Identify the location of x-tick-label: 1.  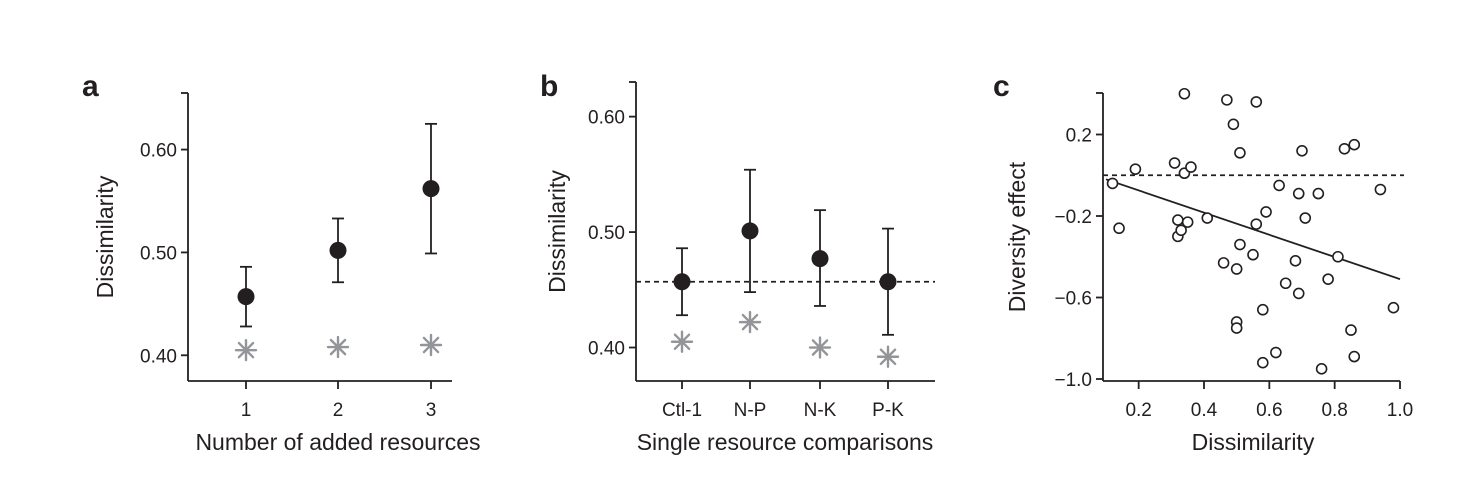
(246, 410).